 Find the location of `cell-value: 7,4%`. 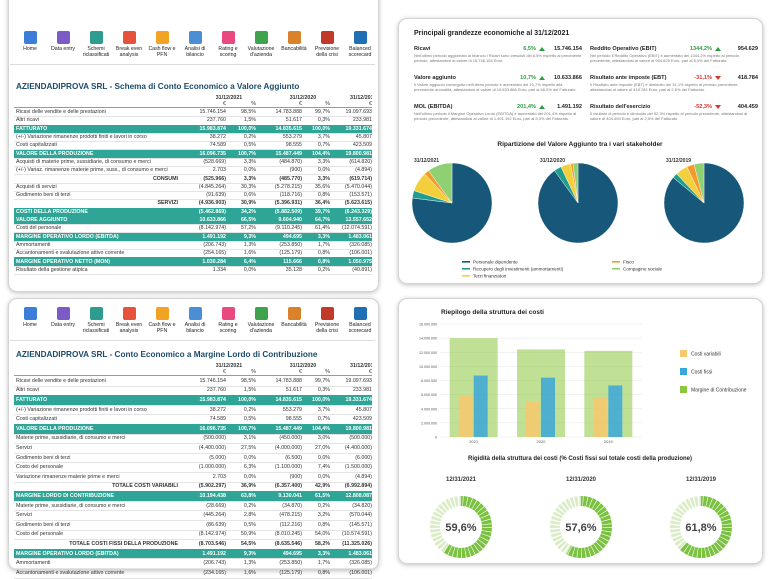

cell-value: 7,4% is located at coordinates (323, 467).